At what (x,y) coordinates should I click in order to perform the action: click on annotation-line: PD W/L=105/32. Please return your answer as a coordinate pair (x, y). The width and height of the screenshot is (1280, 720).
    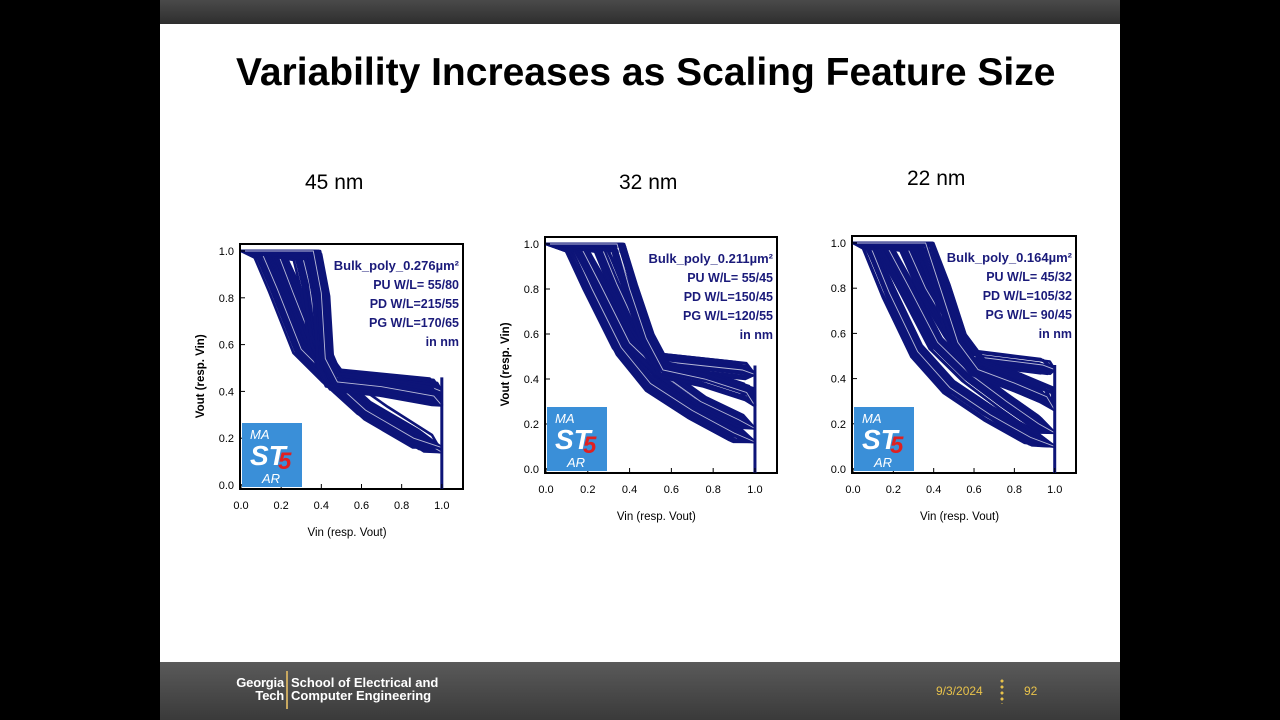
    Looking at the image, I should click on (1027, 296).